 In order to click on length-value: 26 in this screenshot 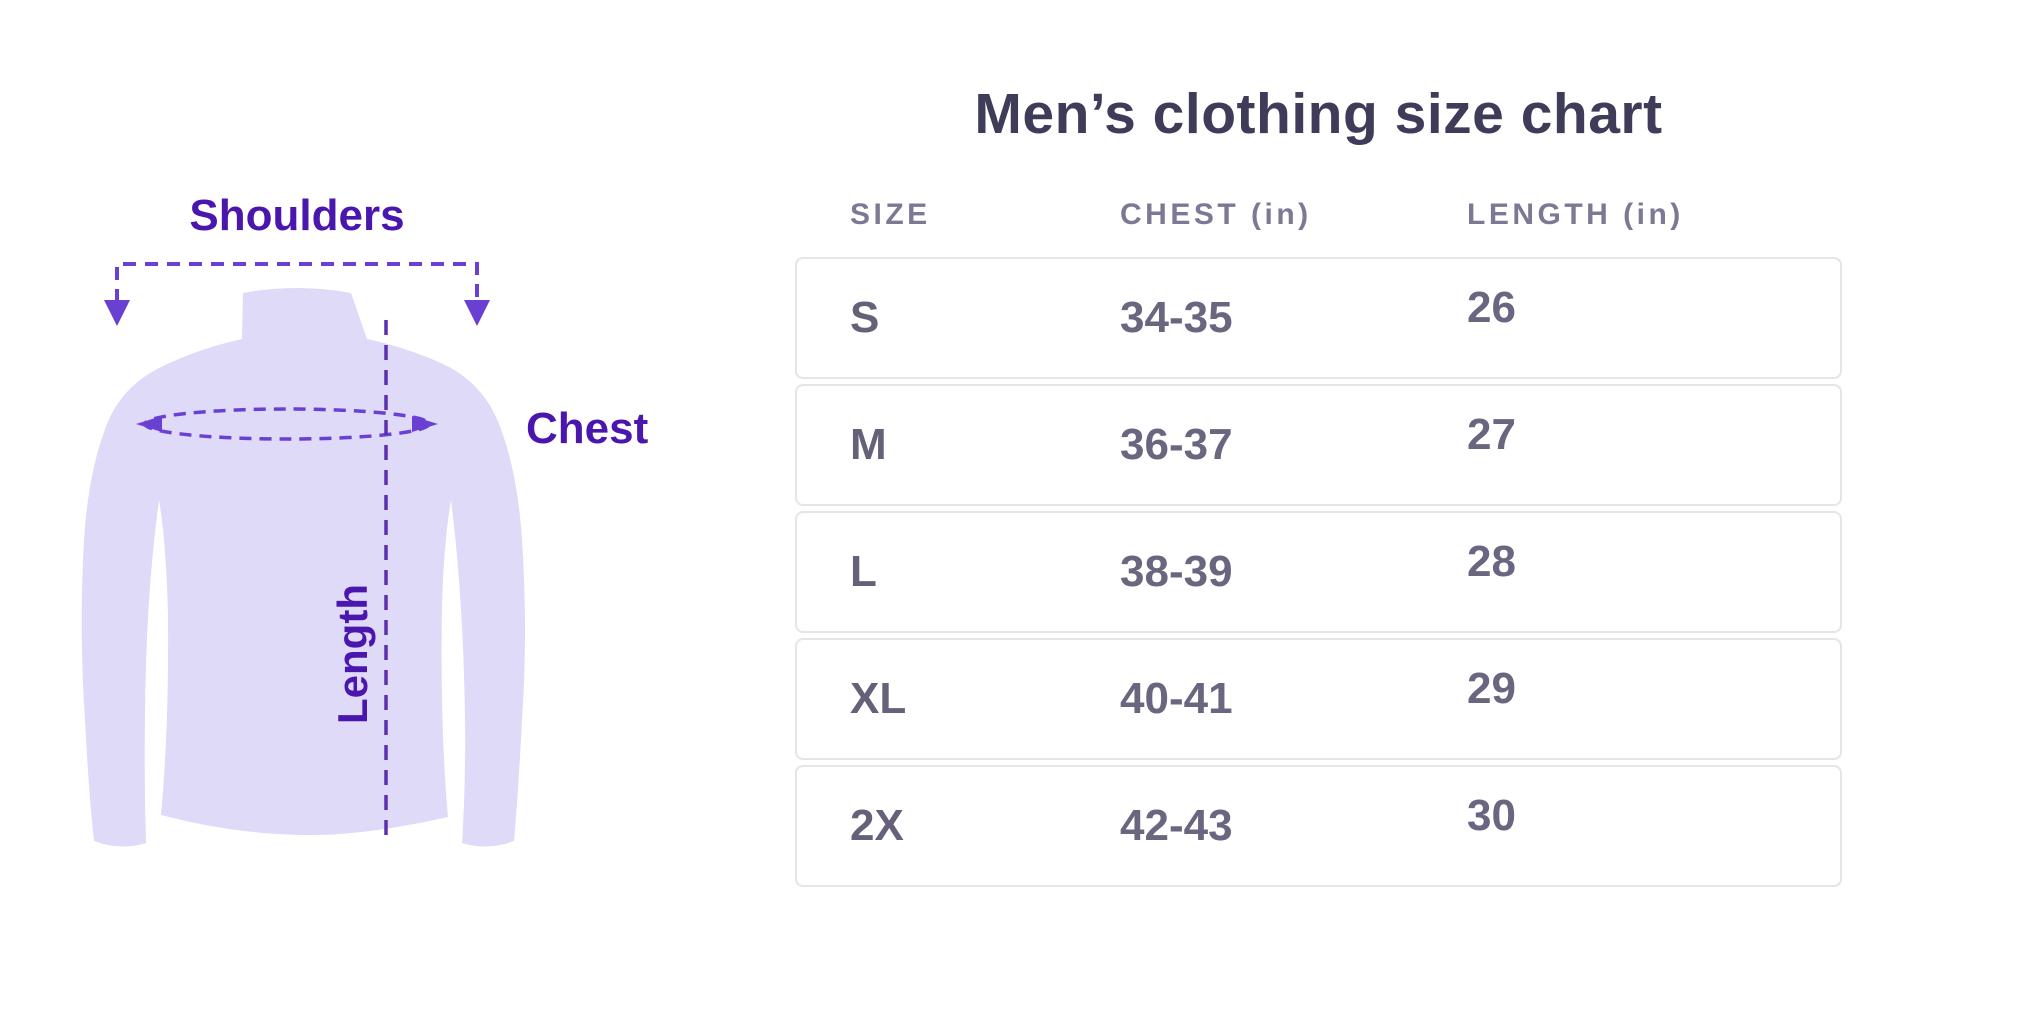, I will do `click(1491, 307)`.